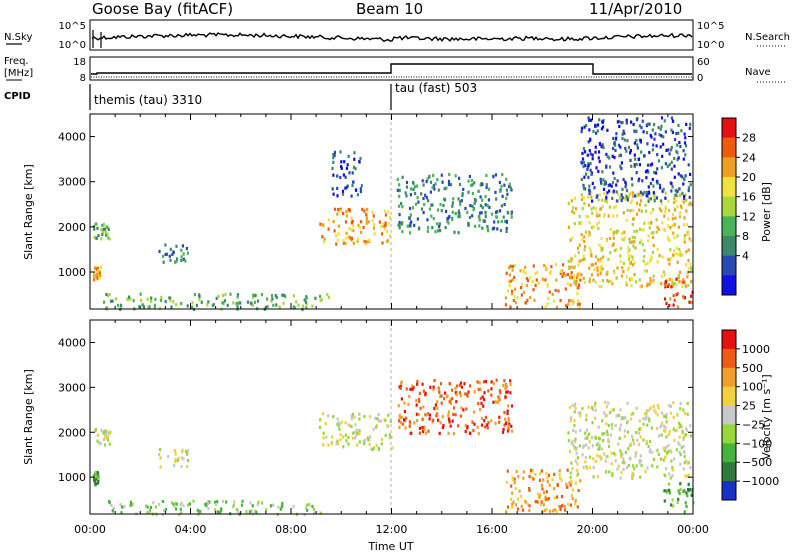  Describe the element at coordinates (729, 206) in the screenshot. I see `colorbar-swatch` at that location.